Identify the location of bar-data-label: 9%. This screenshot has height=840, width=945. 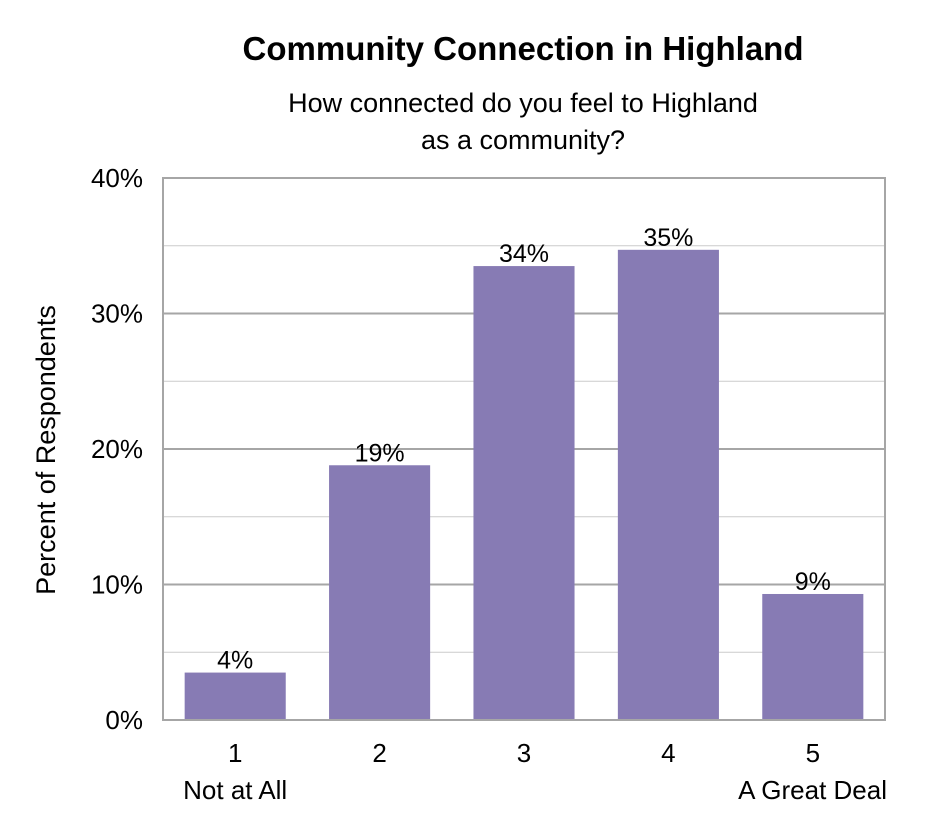
(813, 582).